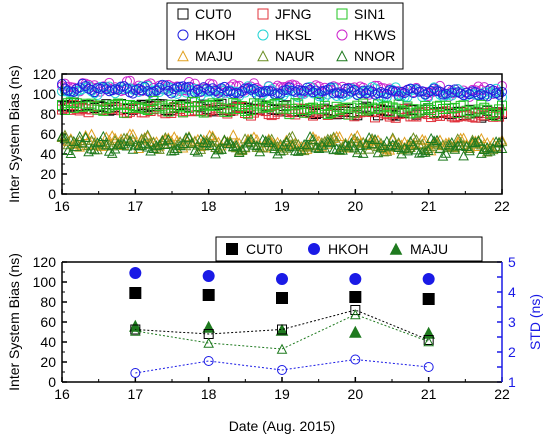  I want to click on x-tick-label: 21, so click(429, 394).